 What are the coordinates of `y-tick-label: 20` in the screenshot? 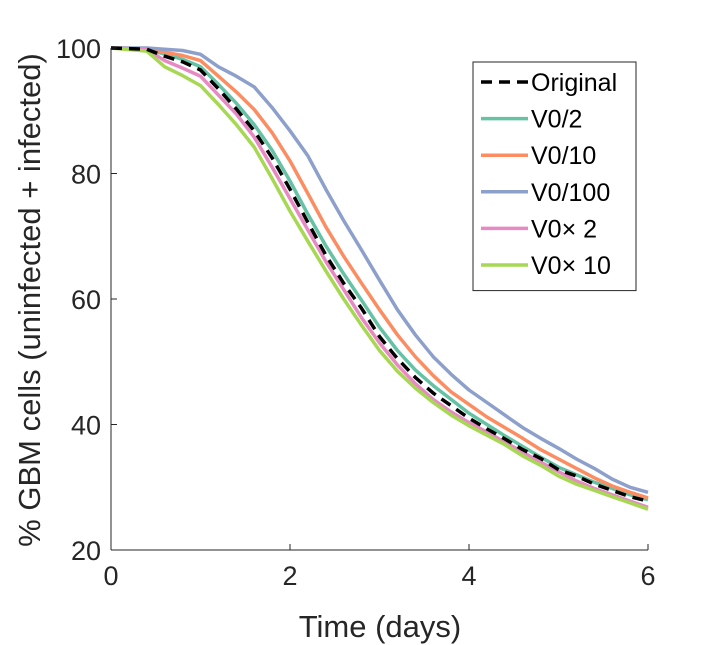 It's located at (86, 551).